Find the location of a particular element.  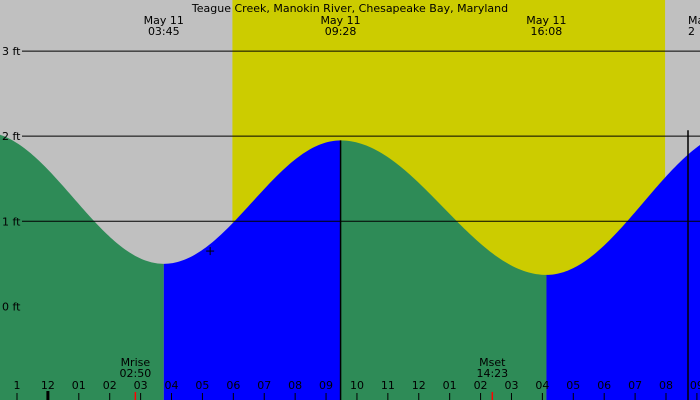

extreme-time-label: 03:45 is located at coordinates (164, 31).